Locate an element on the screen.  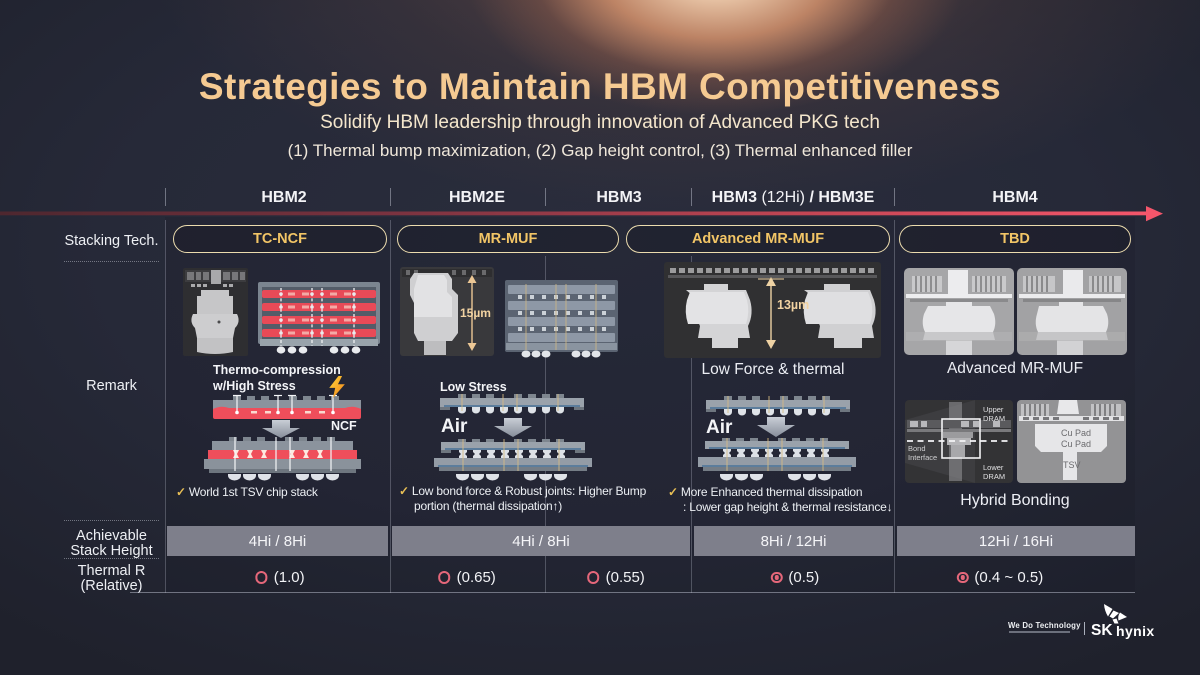
svg-text: Upper is located at coordinates (993, 409).